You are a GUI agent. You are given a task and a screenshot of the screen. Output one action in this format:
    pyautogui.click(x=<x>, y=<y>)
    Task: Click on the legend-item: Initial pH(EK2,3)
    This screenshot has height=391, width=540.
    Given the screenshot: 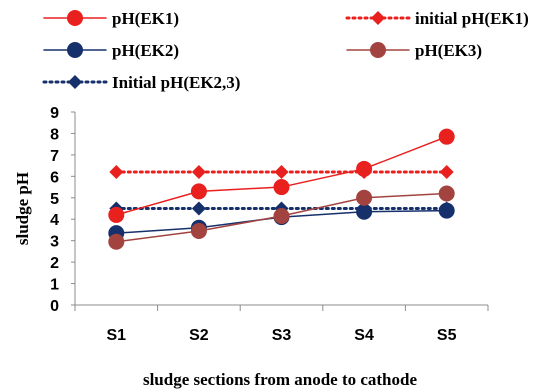 What is the action you would take?
    pyautogui.click(x=141, y=82)
    